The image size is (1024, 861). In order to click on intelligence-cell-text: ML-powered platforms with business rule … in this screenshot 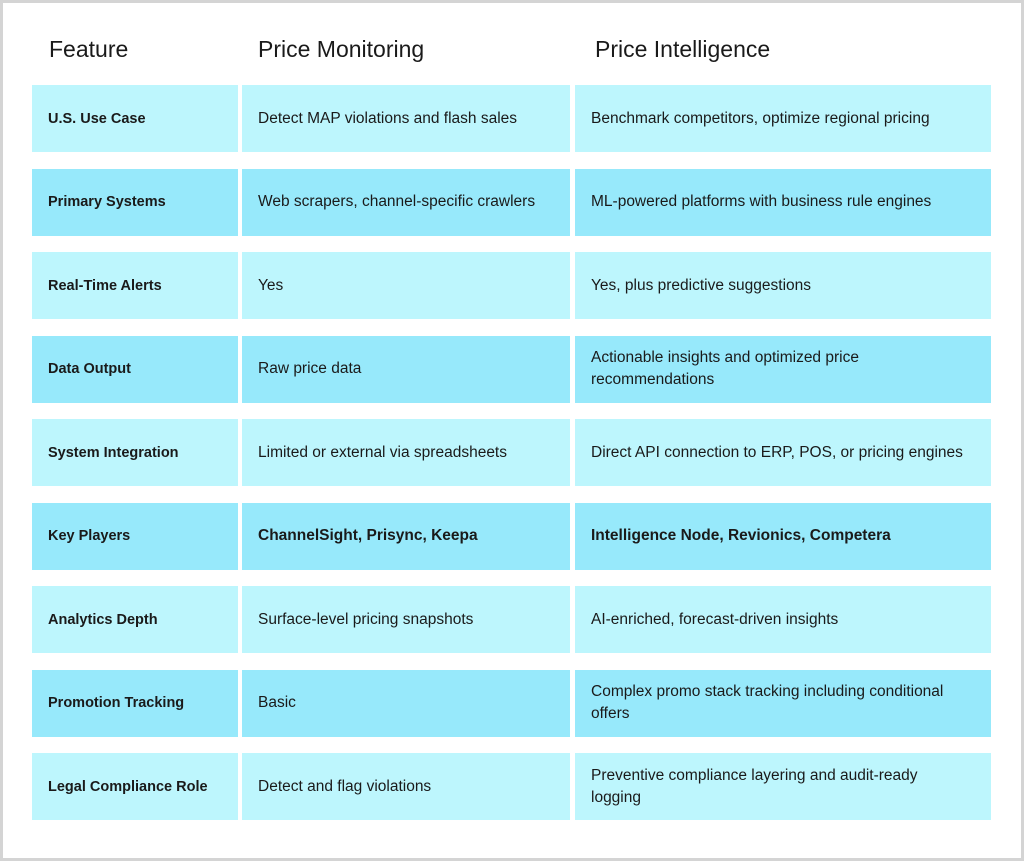, I will do `click(761, 201)`.